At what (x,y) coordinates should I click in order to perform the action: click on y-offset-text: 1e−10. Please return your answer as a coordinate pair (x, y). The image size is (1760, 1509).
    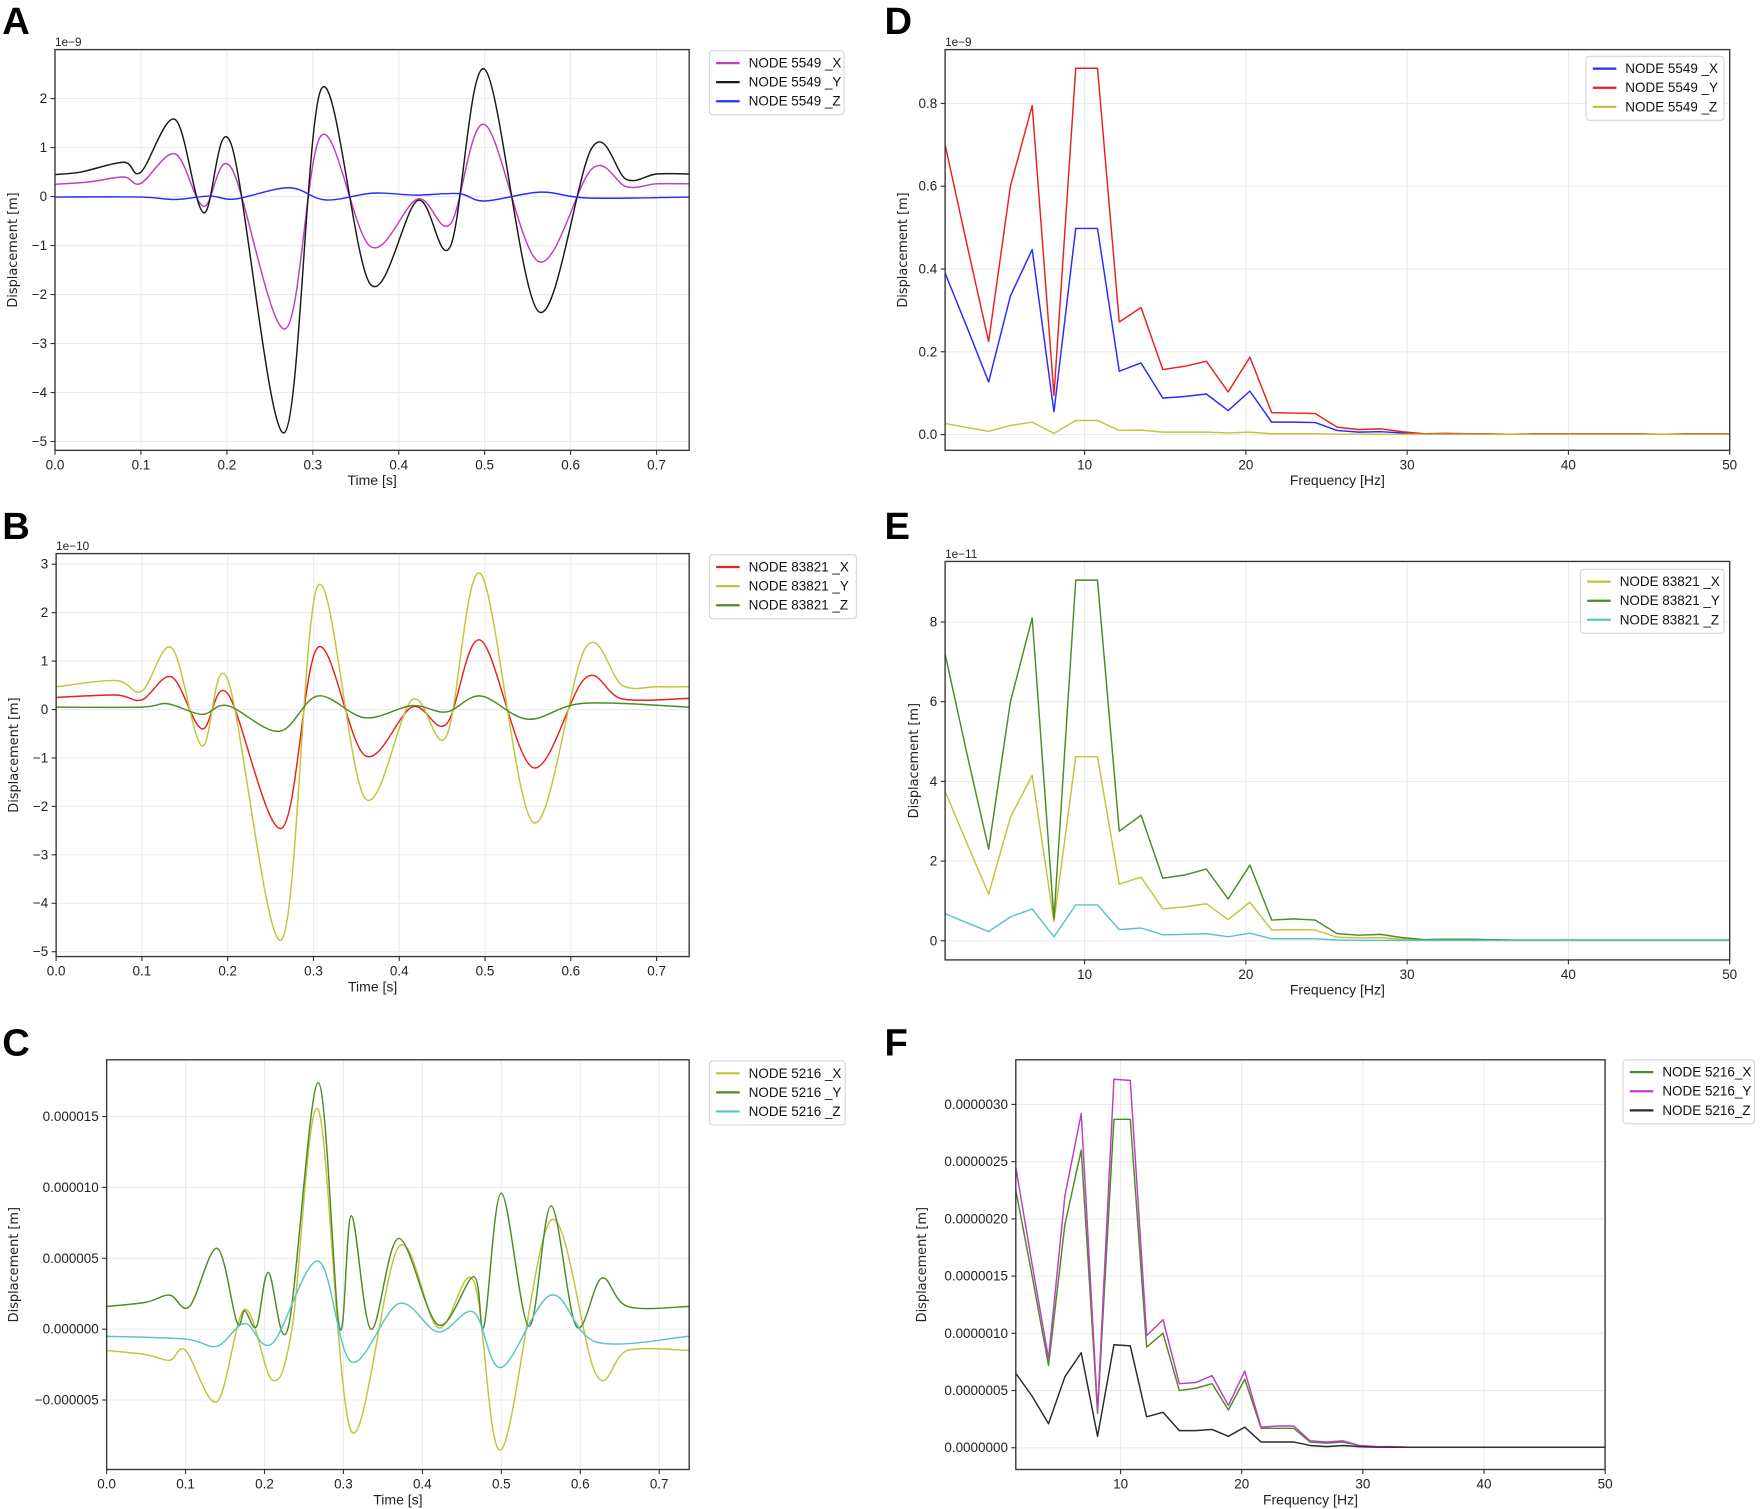
    Looking at the image, I should click on (73, 546).